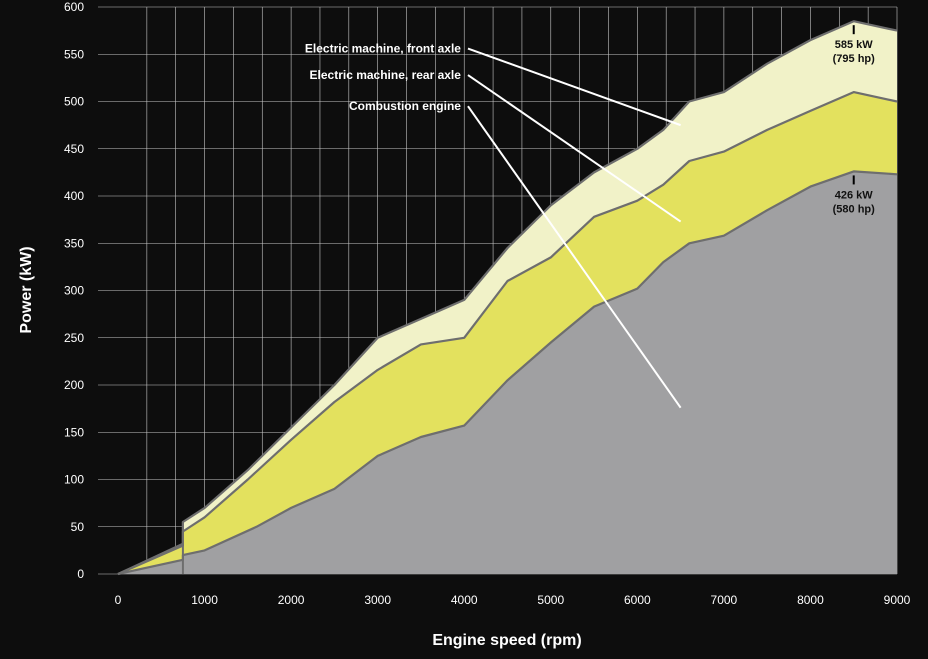 The image size is (928, 659). I want to click on y-tick-label: 250, so click(74, 338).